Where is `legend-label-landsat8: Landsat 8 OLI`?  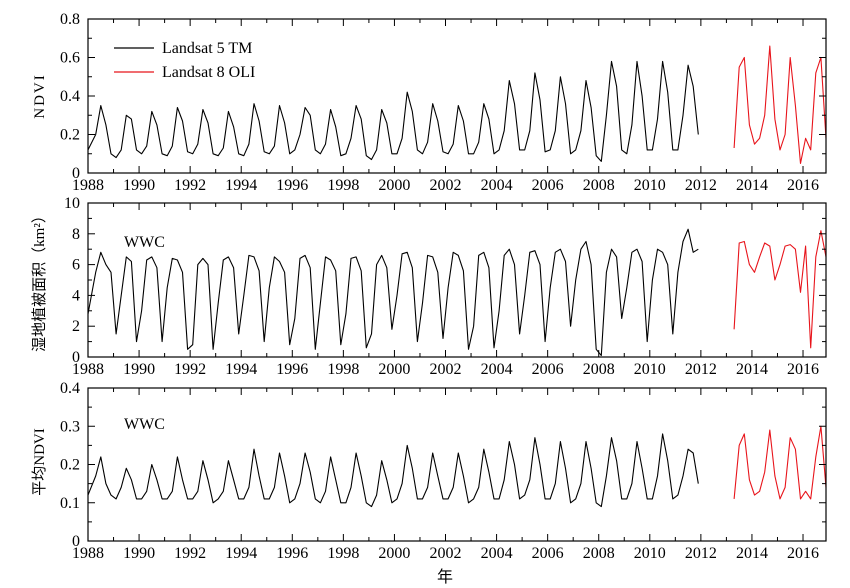
legend-label-landsat8: Landsat 8 OLI is located at coordinates (208, 72).